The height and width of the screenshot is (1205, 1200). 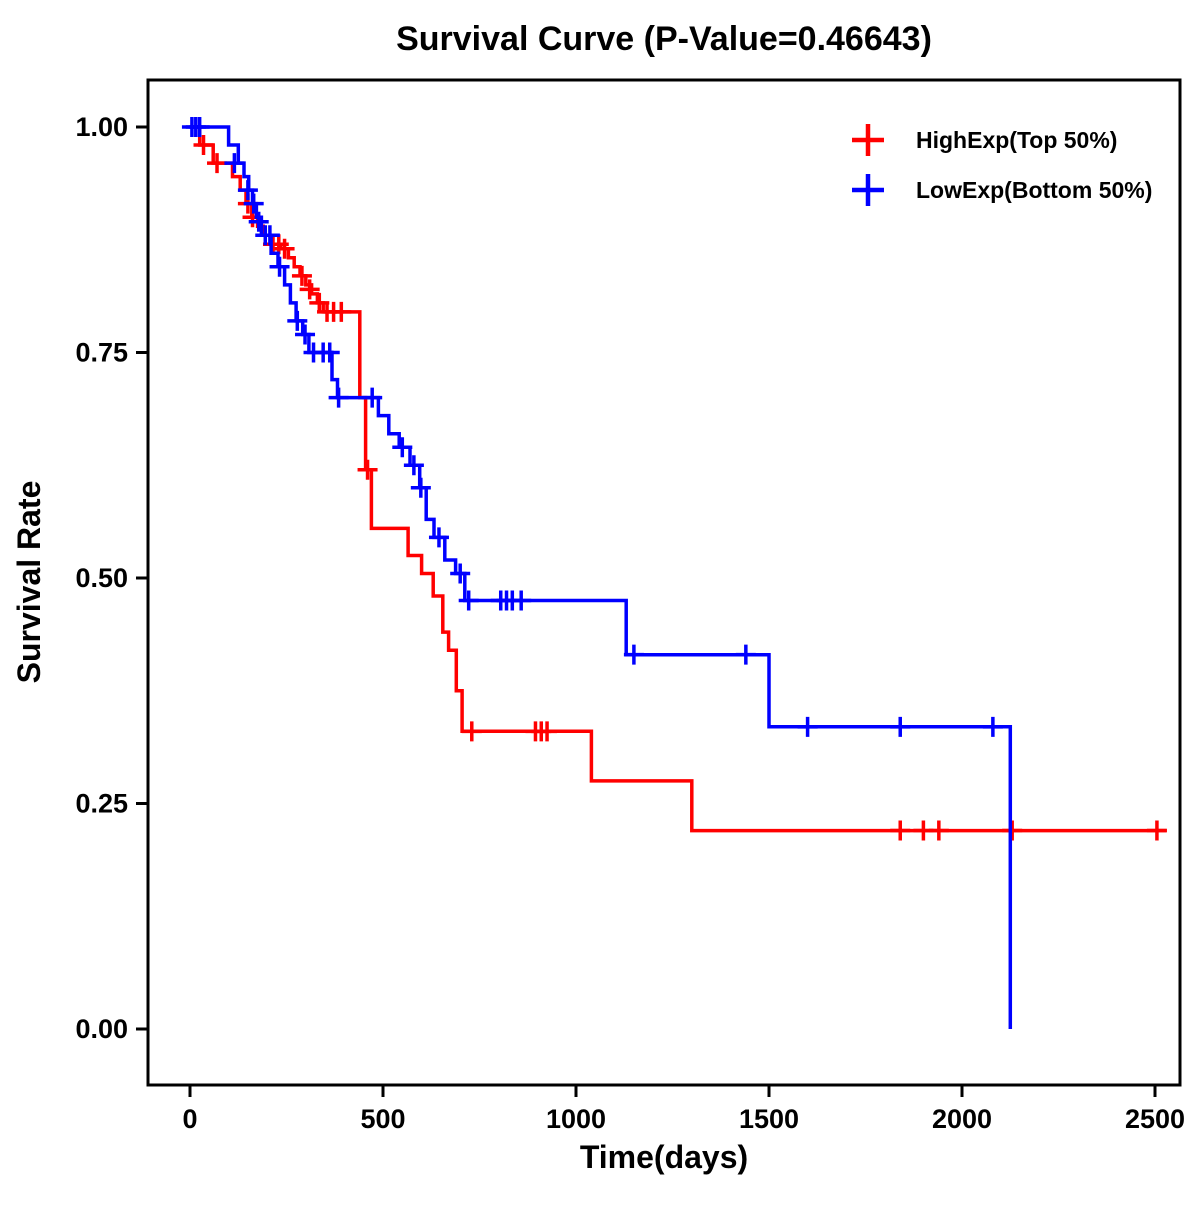 I want to click on x-tick-label: 2500, so click(x=1155, y=1119).